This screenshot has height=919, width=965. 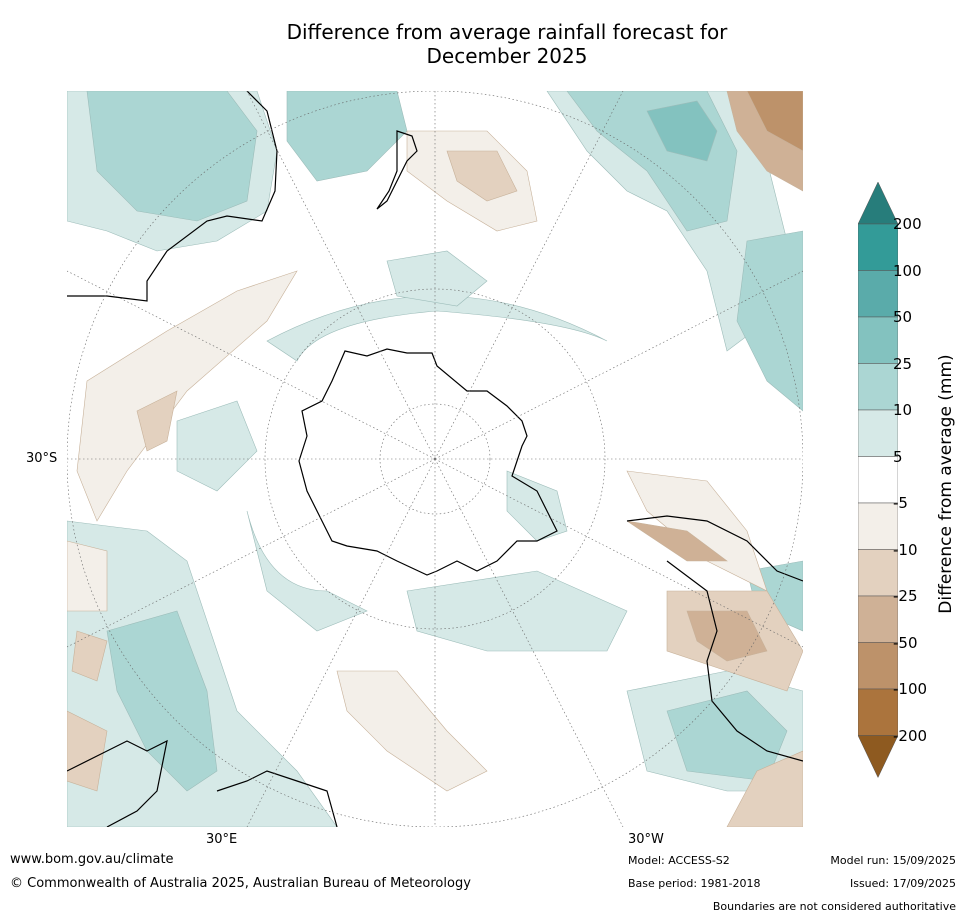 I want to click on colorbar-tick-label: -25, so click(x=905, y=596).